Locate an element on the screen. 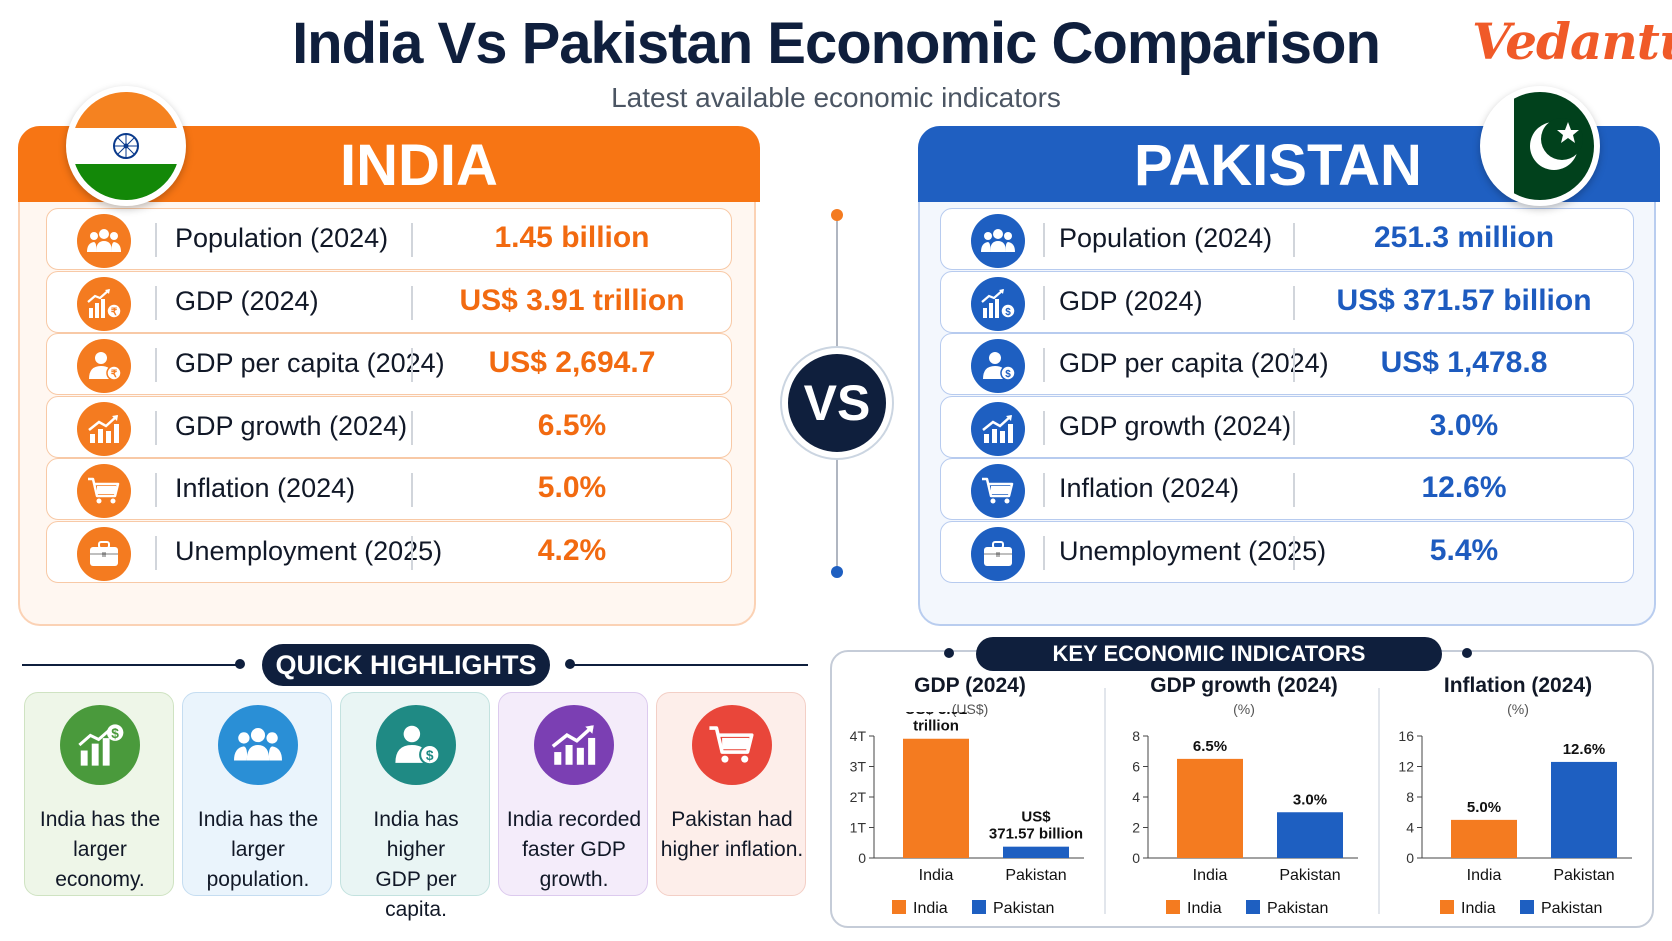  chart-unit: (US$) is located at coordinates (970, 709).